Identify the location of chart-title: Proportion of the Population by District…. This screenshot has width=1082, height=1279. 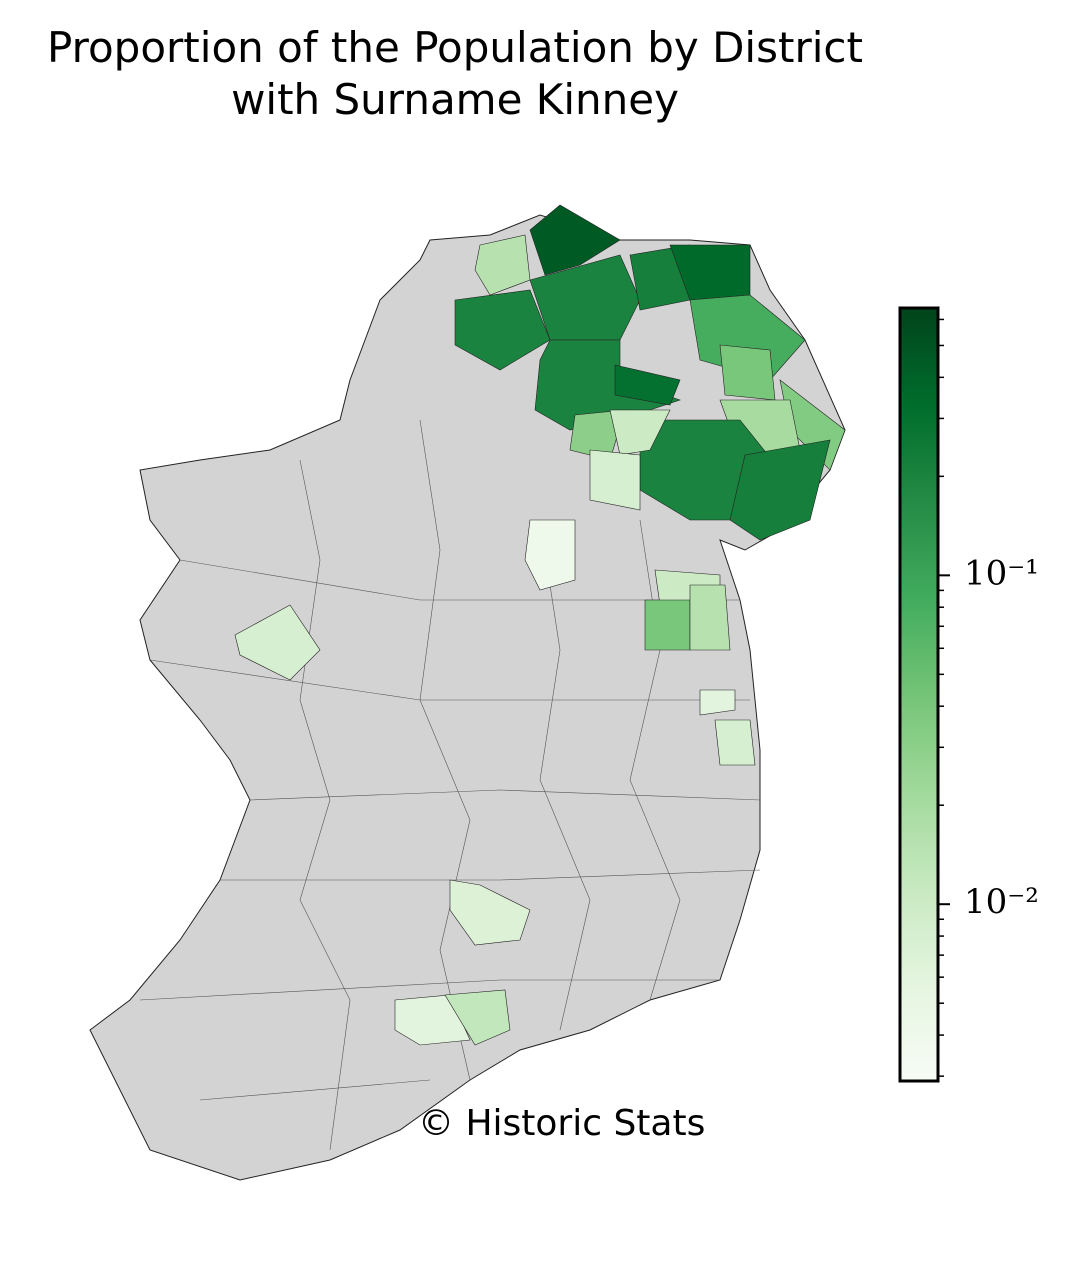
(455, 73).